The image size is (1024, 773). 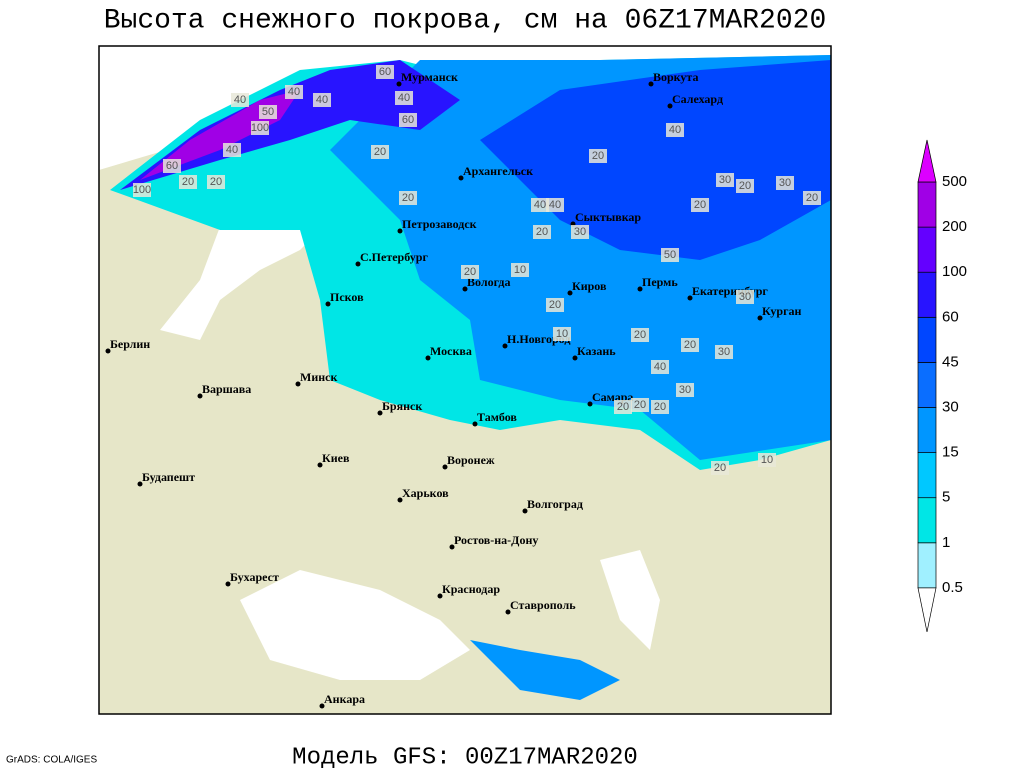 What do you see at coordinates (226, 389) in the screenshot?
I see `city-label: Варшава` at bounding box center [226, 389].